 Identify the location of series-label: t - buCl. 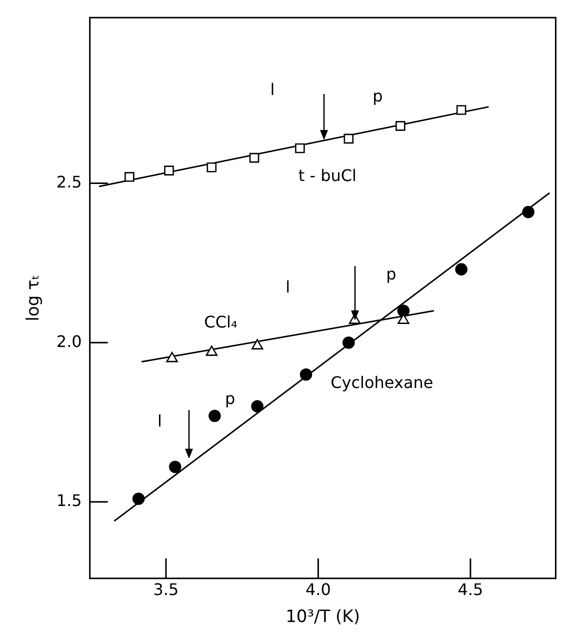
(327, 176).